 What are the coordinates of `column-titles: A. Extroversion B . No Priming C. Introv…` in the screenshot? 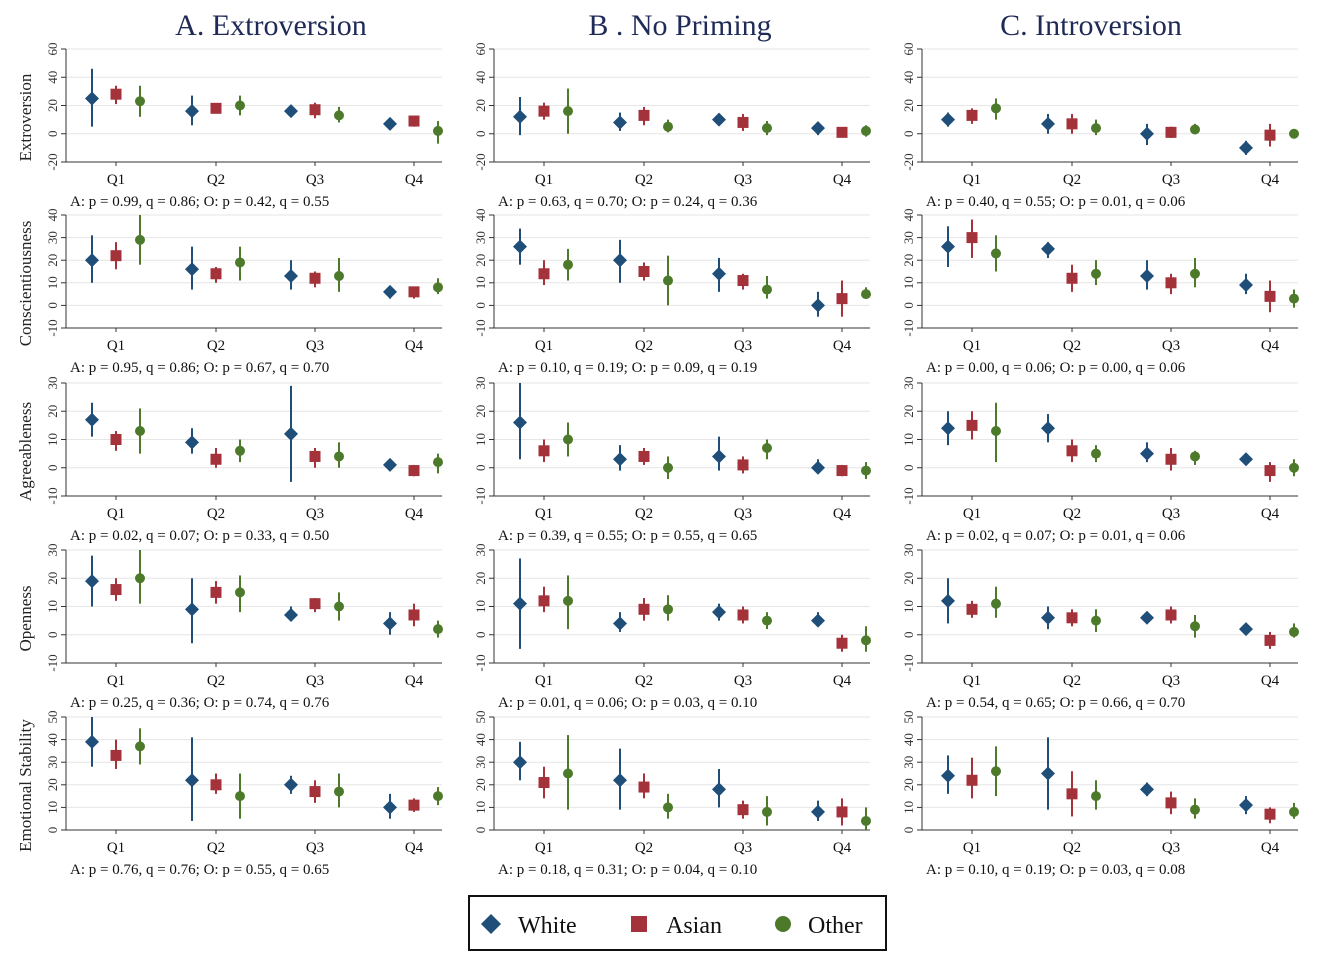 It's located at (678, 25).